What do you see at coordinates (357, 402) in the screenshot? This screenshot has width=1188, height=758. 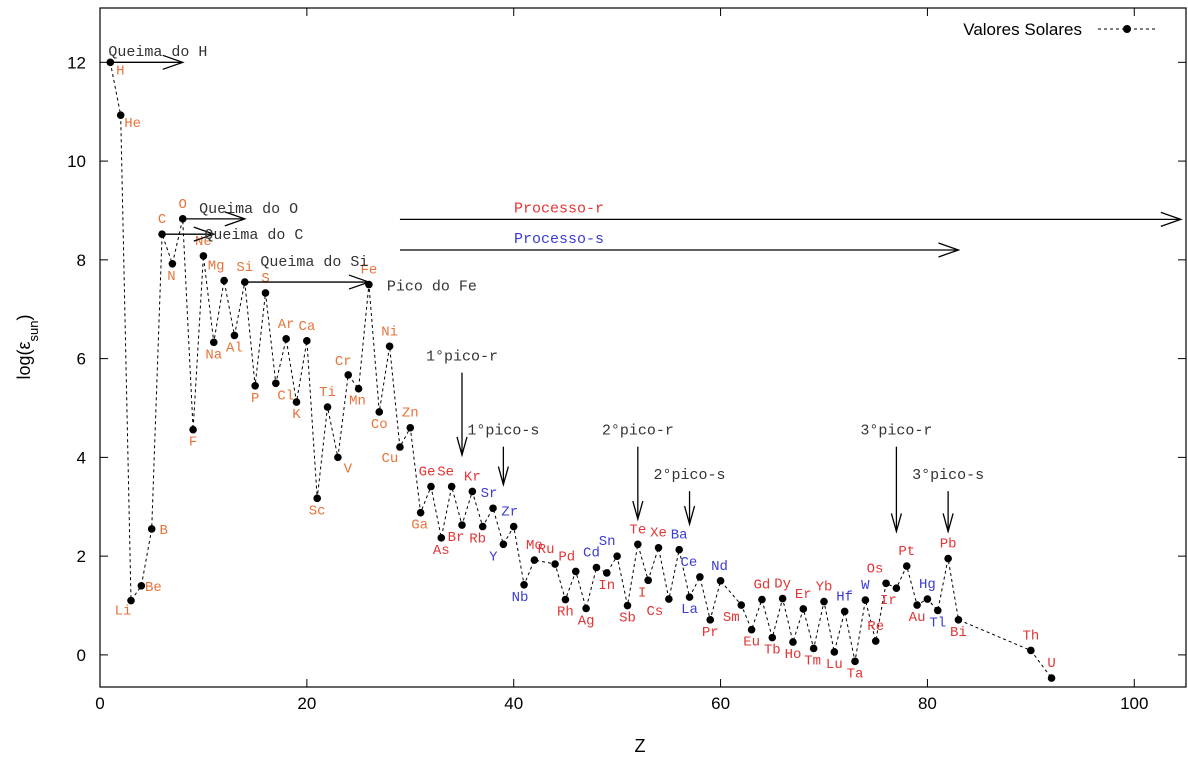 I see `element-label: Mn` at bounding box center [357, 402].